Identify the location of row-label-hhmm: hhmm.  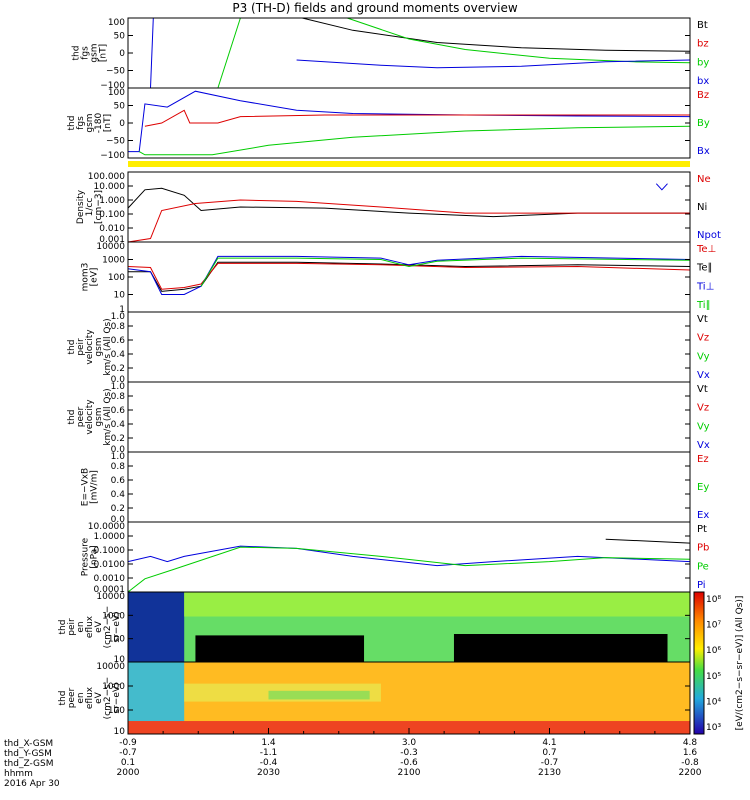
(18, 774).